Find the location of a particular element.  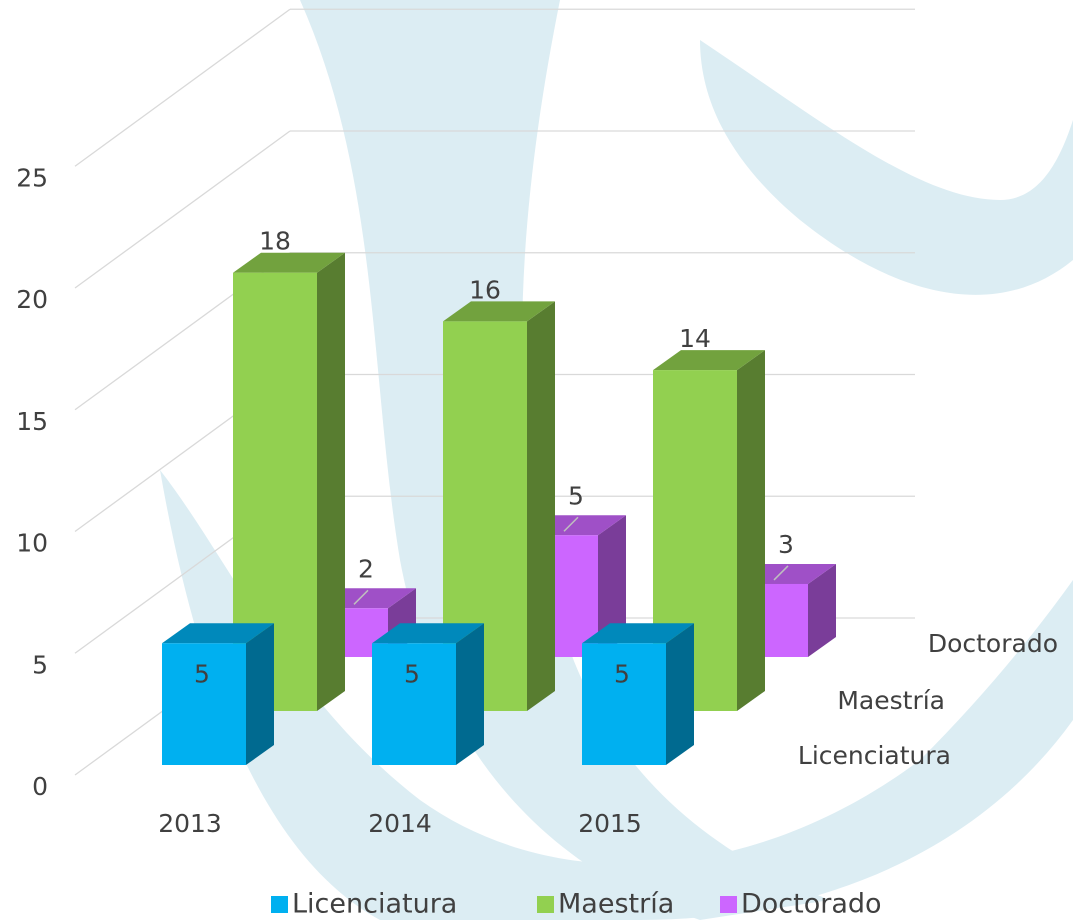

y-tick-label: 25 is located at coordinates (32, 177).